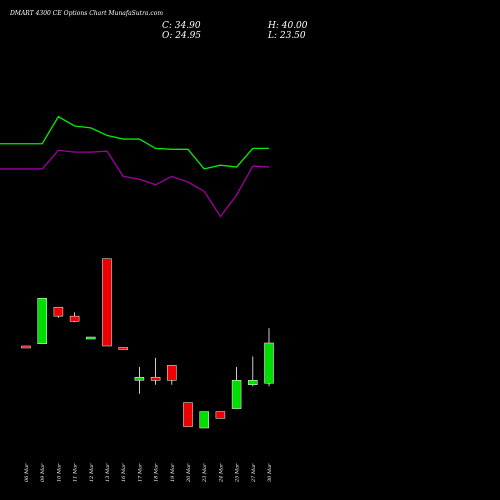 The image size is (500, 500). I want to click on x-tick-label: 09 Mar, so click(43, 472).